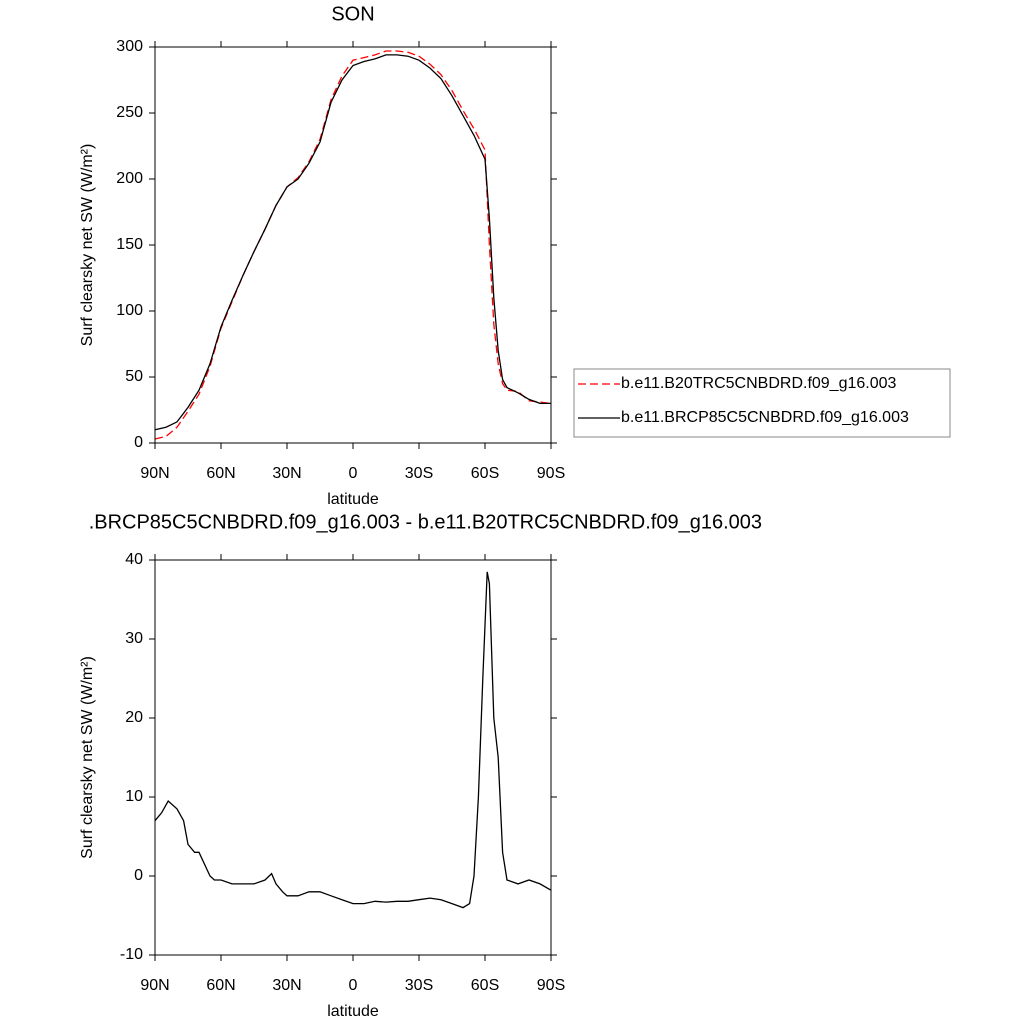  What do you see at coordinates (134, 796) in the screenshot?
I see `y-tick-label: 10` at bounding box center [134, 796].